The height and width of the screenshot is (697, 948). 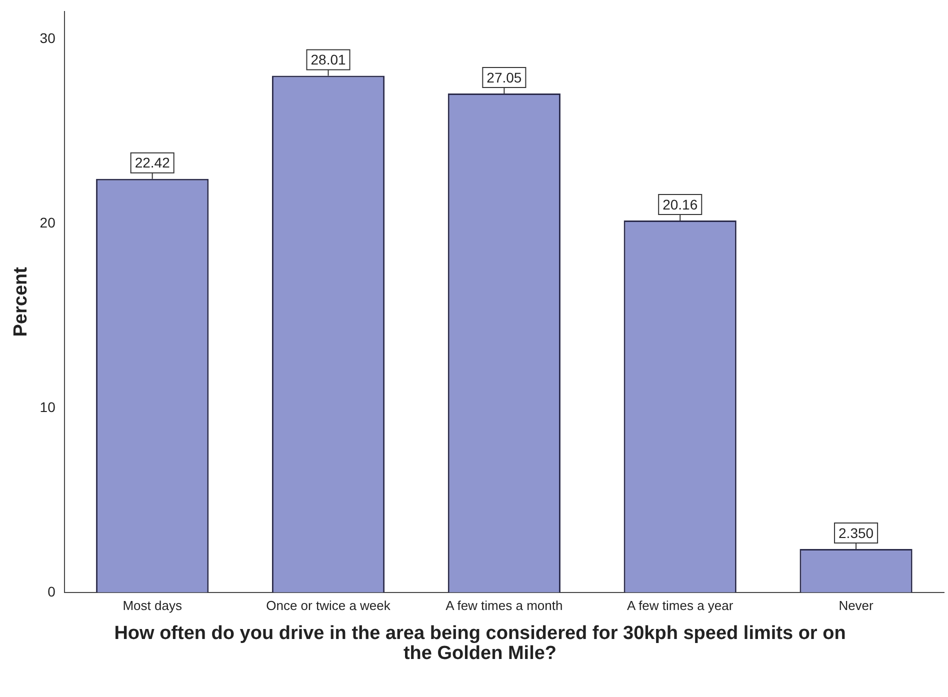 I want to click on x-tick-label: Never, so click(x=856, y=605).